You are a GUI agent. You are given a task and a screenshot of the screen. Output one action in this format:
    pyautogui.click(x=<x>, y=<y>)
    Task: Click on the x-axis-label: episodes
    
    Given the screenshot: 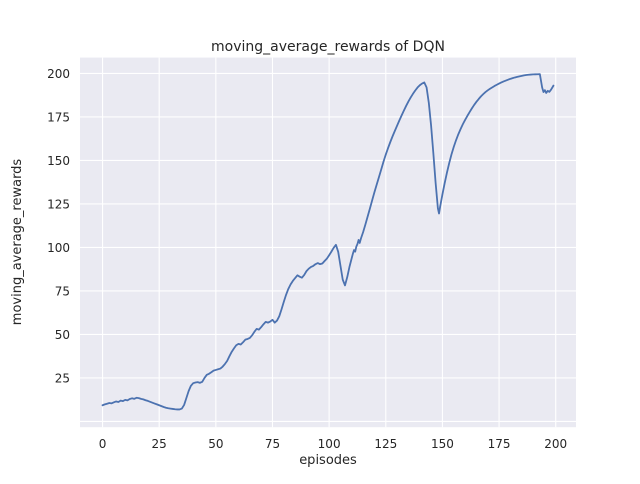 What is the action you would take?
    pyautogui.click(x=328, y=460)
    